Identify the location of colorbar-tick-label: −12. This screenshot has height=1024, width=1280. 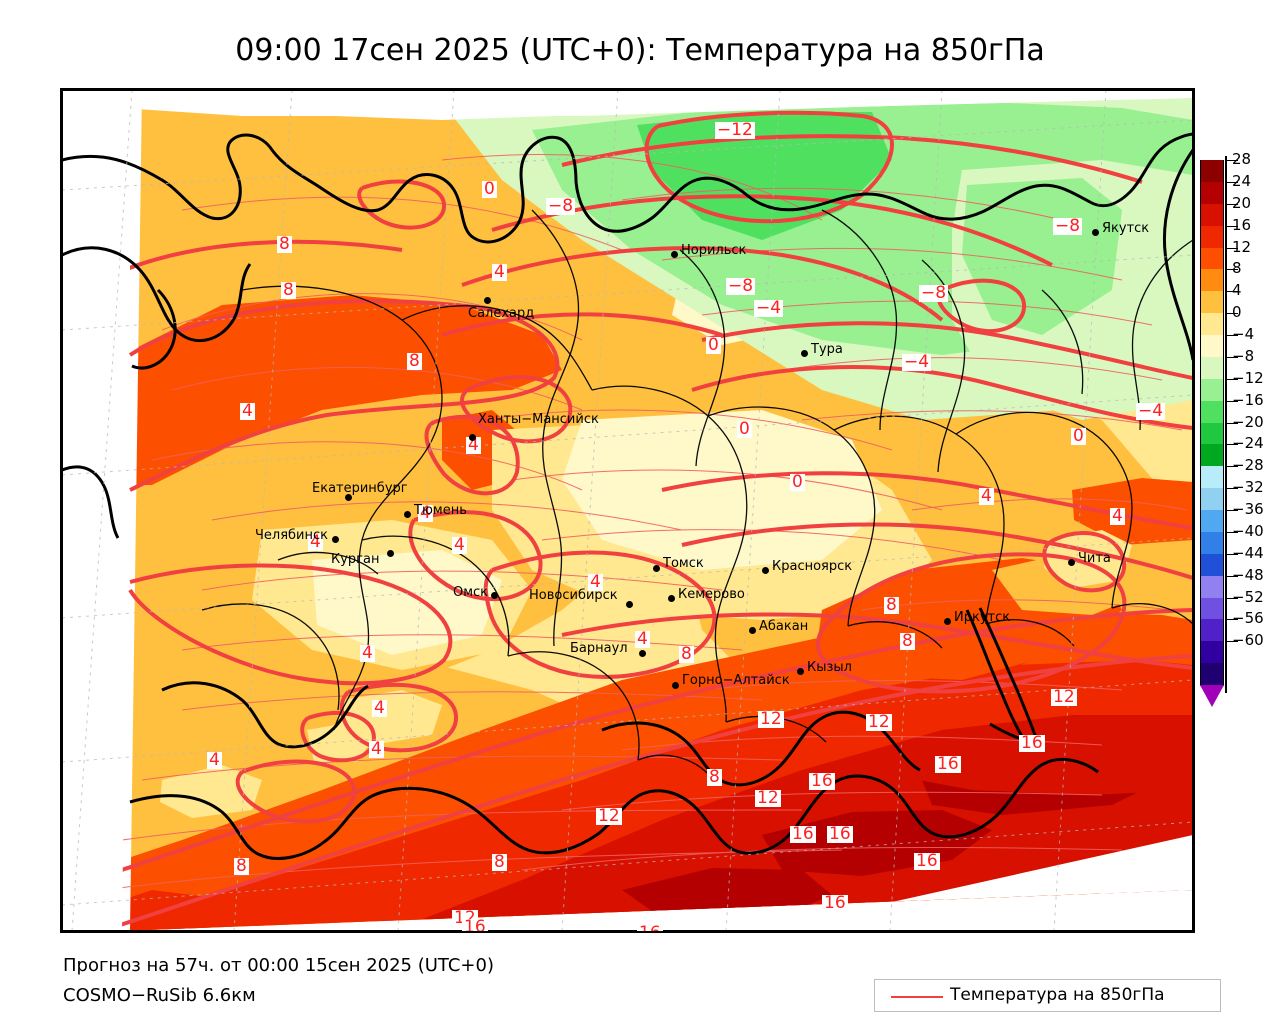
(1248, 377).